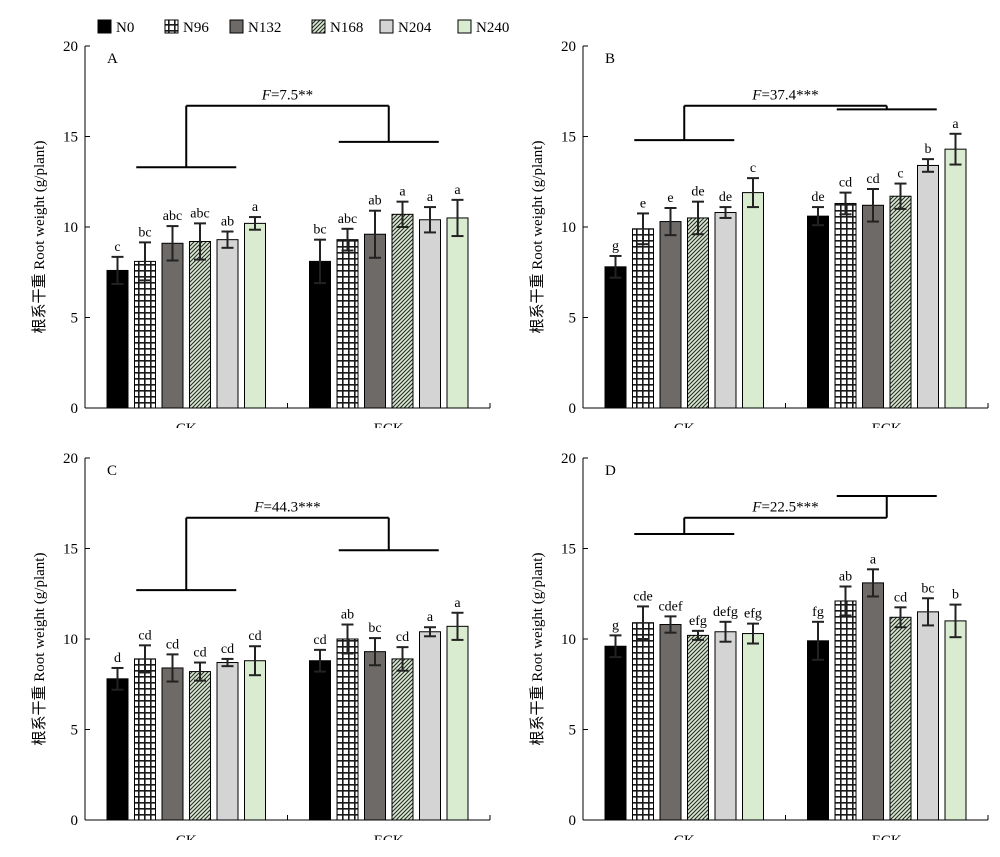  Describe the element at coordinates (568, 640) in the screenshot. I see `y-tick-label: 10` at that location.